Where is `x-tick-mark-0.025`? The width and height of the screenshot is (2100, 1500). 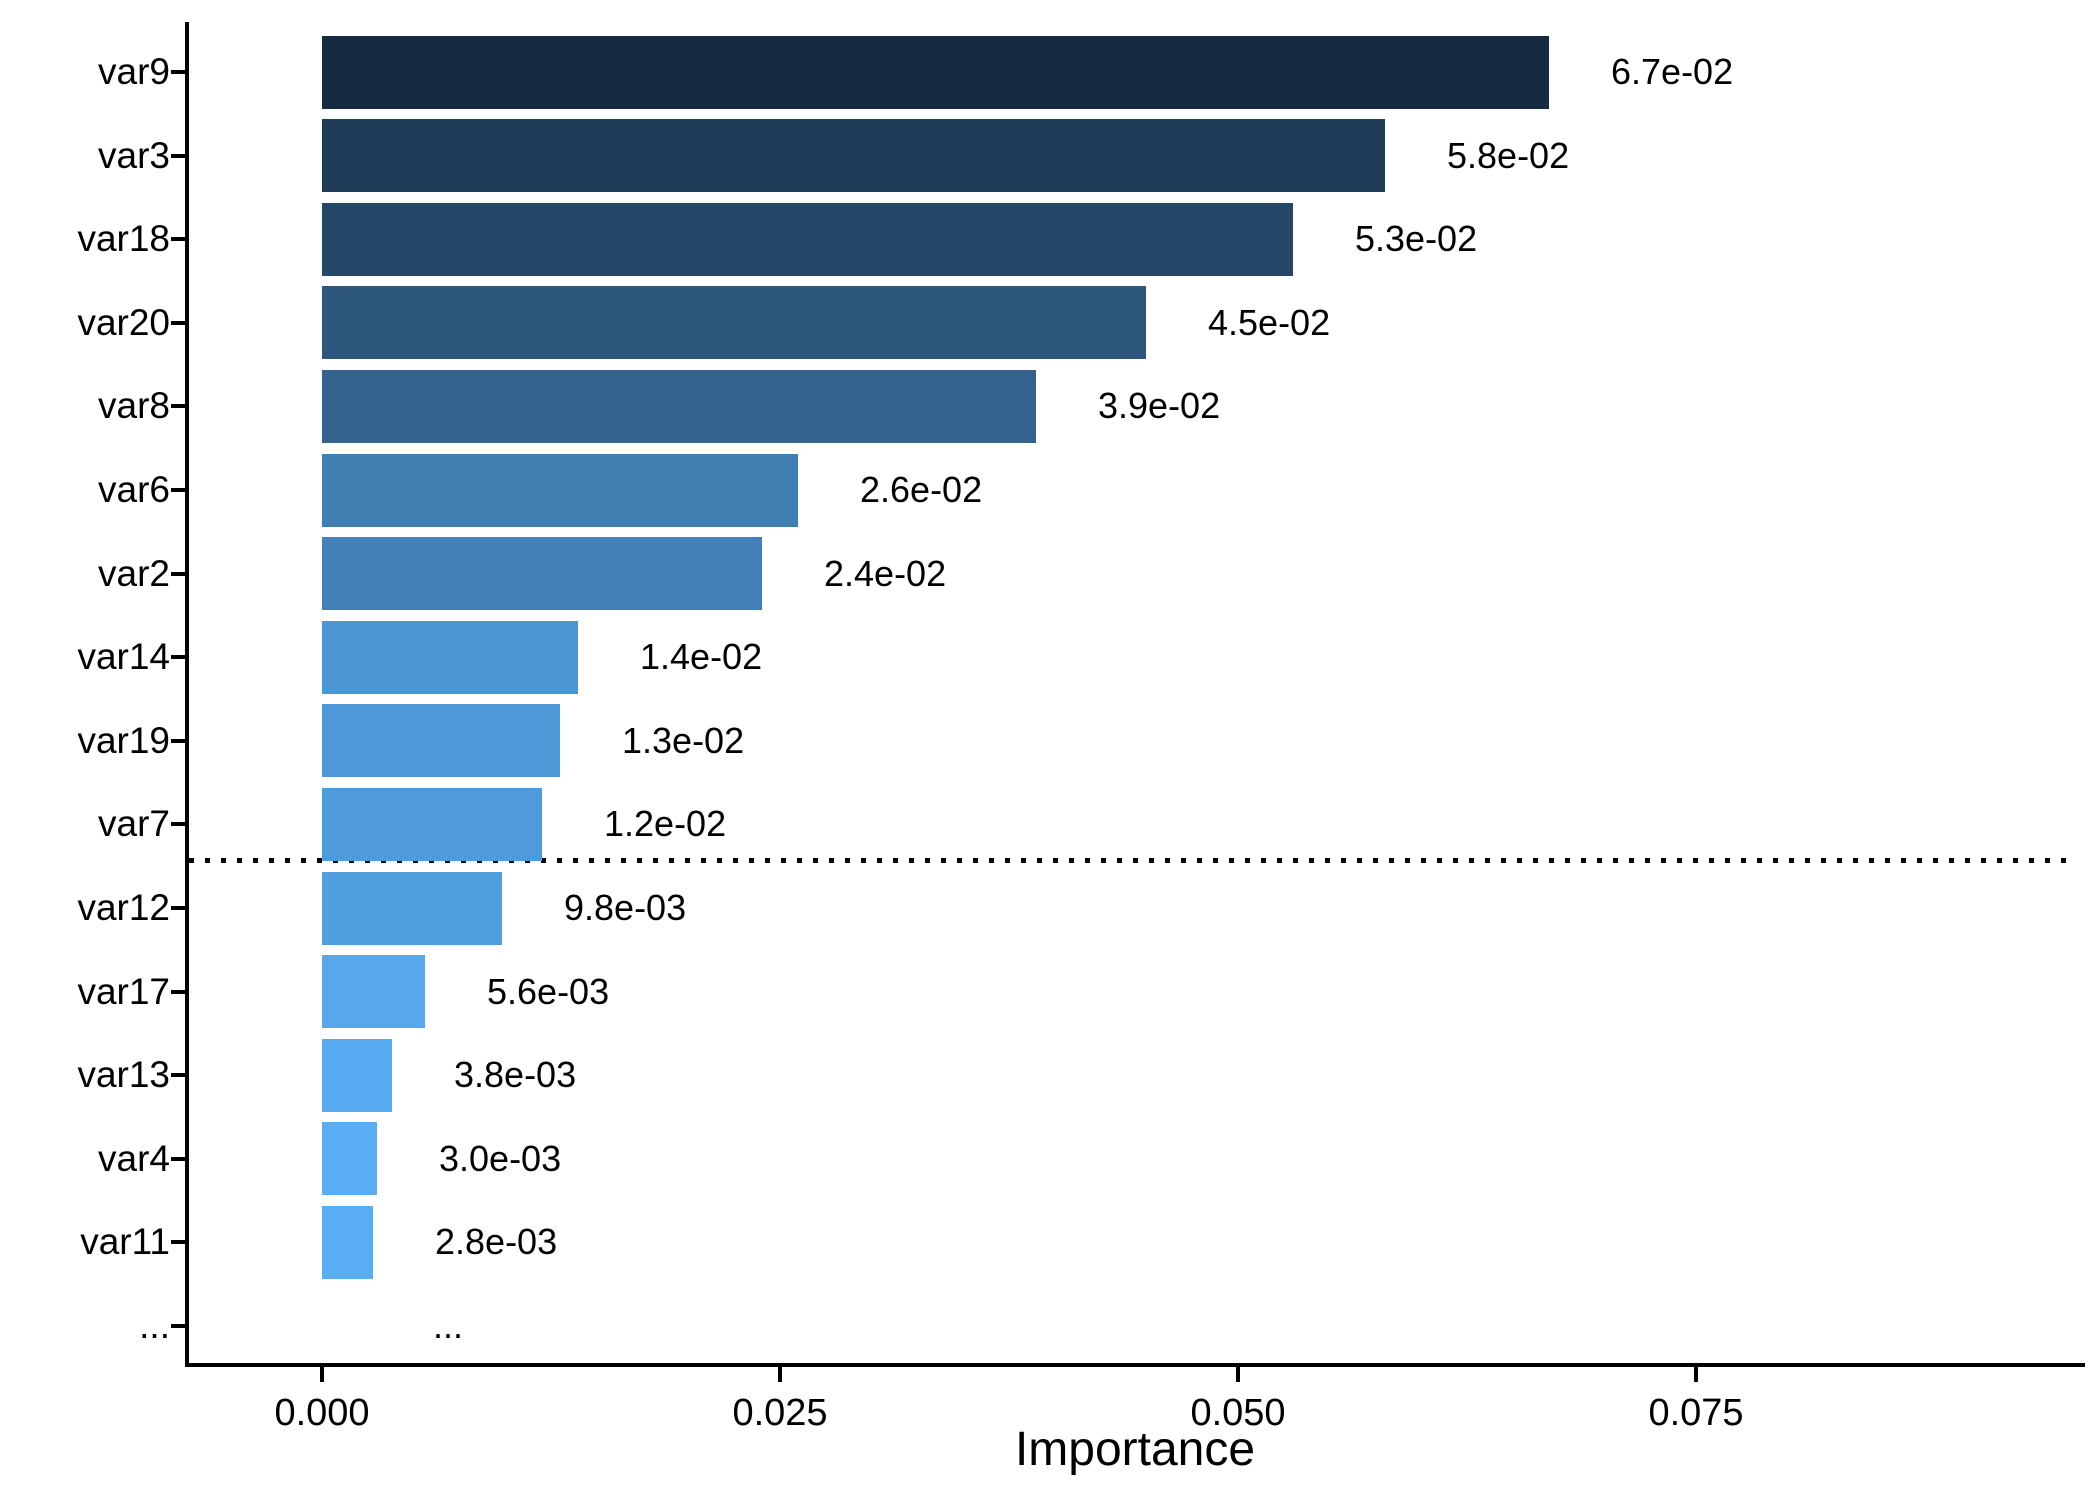
x-tick-mark-0.025 is located at coordinates (780, 1374).